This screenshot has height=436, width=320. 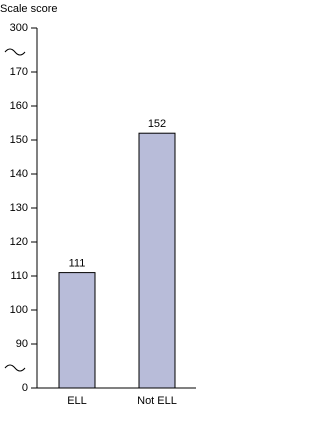 I want to click on y-tick-label: 120, so click(x=19, y=242).